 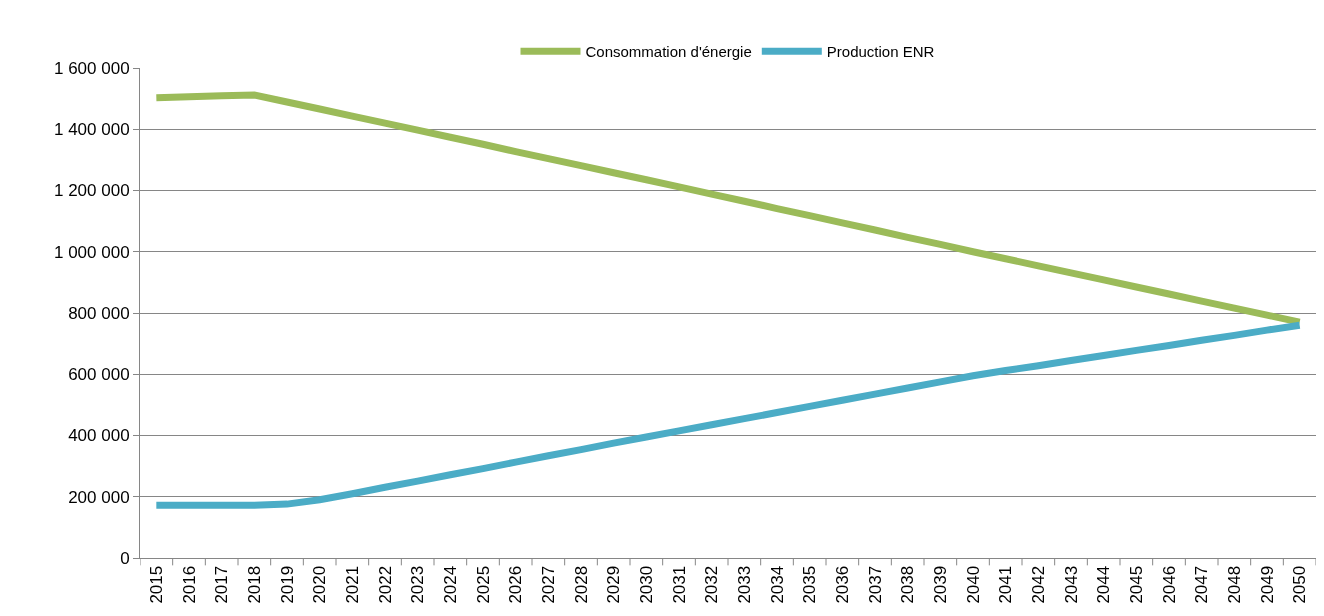 What do you see at coordinates (1038, 584) in the screenshot?
I see `x-tick-label: 2042` at bounding box center [1038, 584].